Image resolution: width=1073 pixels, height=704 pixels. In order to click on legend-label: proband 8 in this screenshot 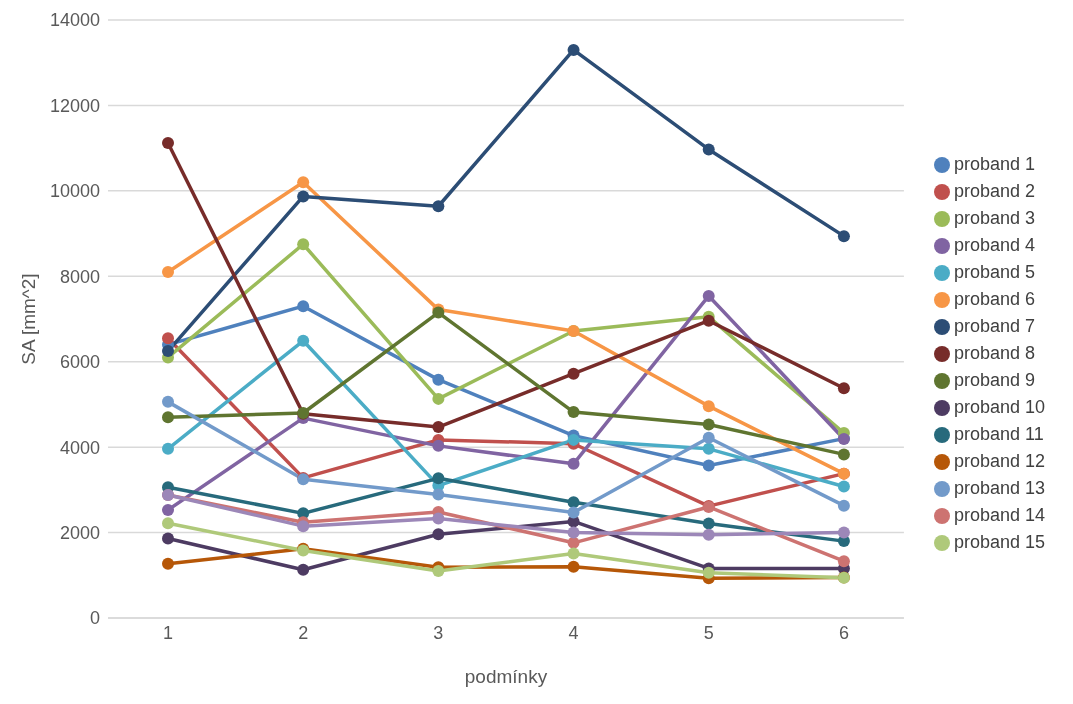, I will do `click(994, 352)`.